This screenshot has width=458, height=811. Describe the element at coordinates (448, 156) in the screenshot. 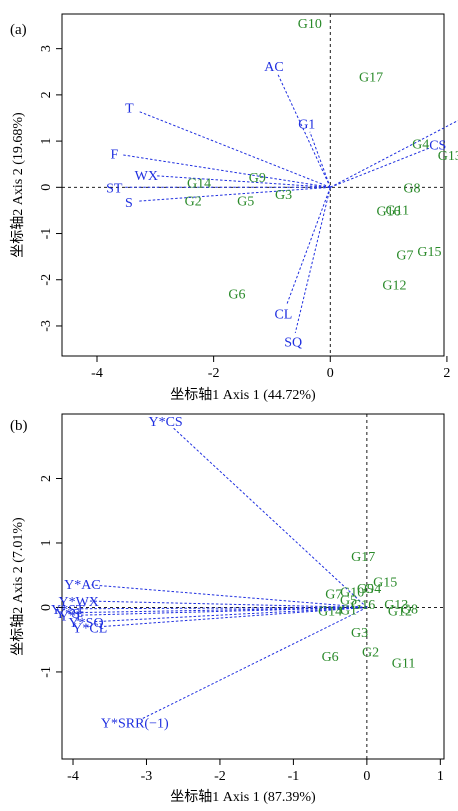

I see `genotype-label: G13` at that location.